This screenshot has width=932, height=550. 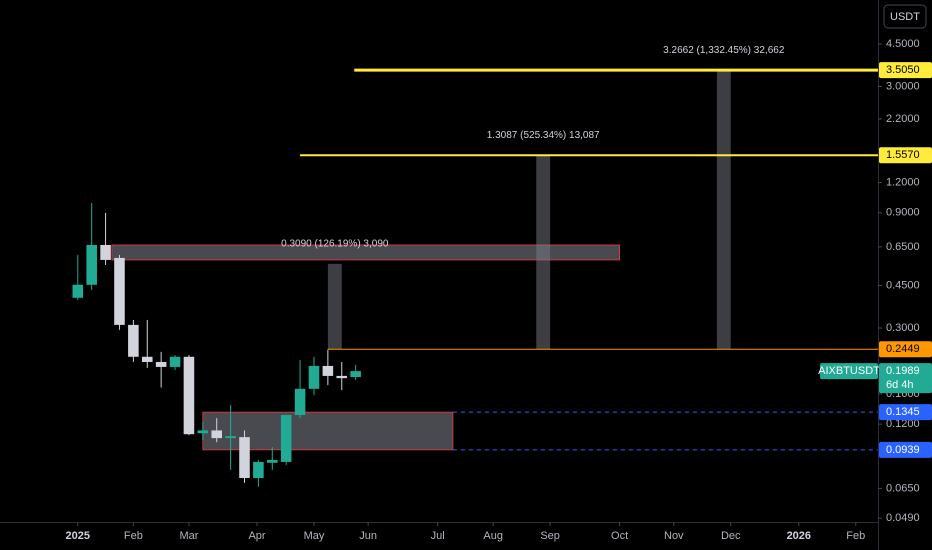 I want to click on y-tick-label: 3.0000, so click(x=903, y=86).